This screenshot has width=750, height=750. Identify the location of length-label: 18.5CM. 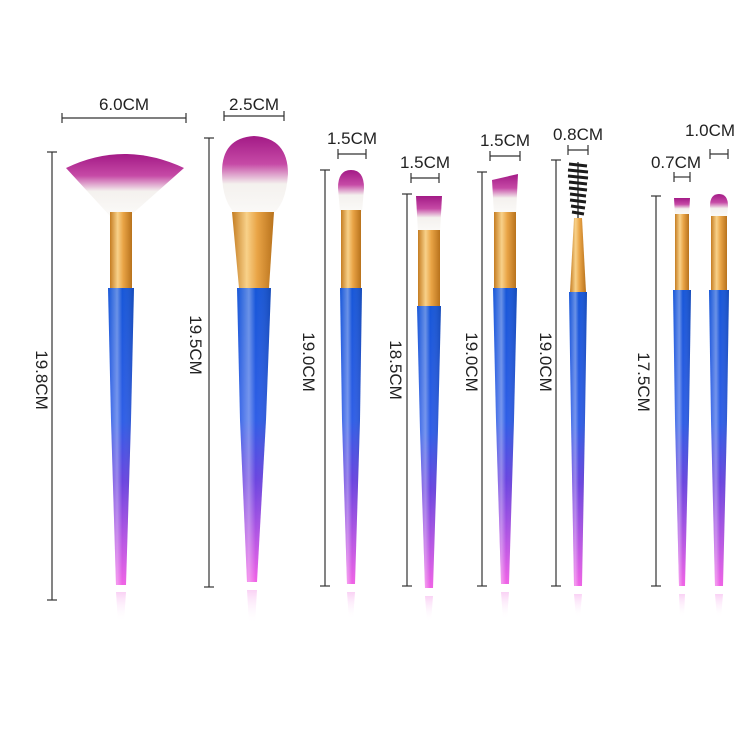
(395, 370).